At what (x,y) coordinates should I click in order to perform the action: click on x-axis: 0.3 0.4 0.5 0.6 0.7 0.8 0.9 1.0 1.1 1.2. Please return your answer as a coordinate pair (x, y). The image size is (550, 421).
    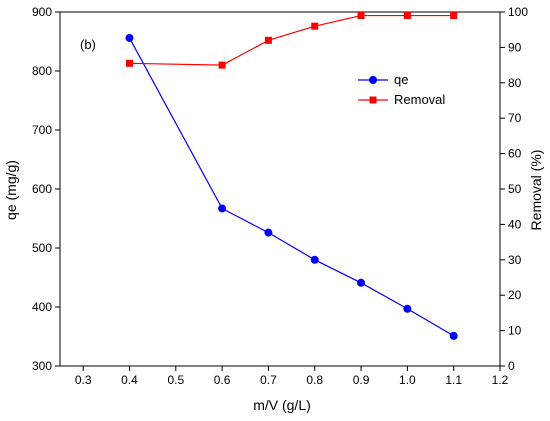
    Looking at the image, I should click on (292, 376).